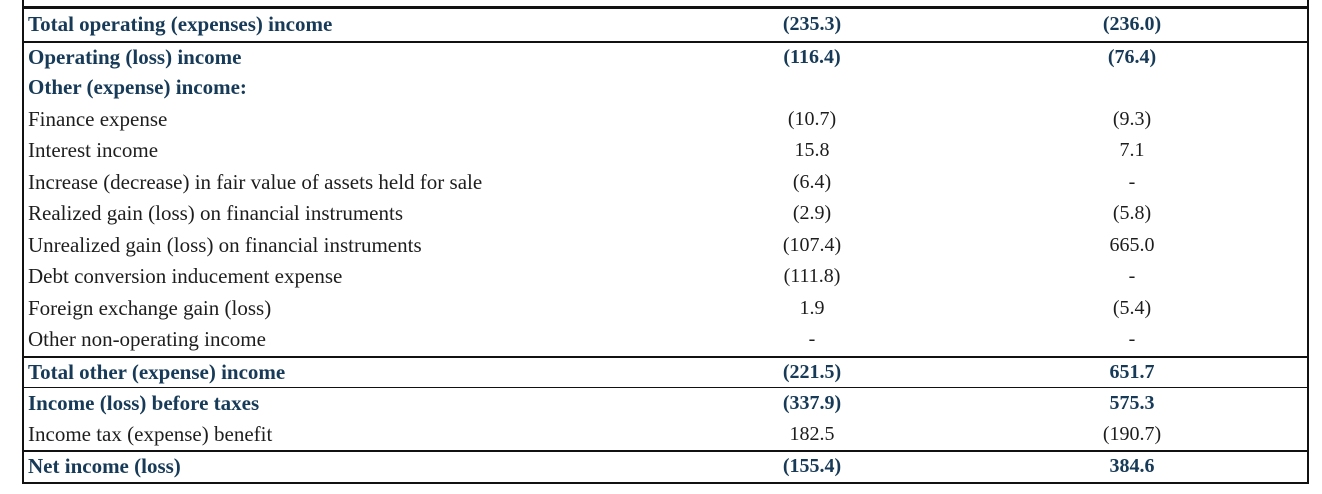 Image resolution: width=1322 pixels, height=494 pixels. Describe the element at coordinates (144, 402) in the screenshot. I see `row-label: Income (loss) before taxes` at that location.